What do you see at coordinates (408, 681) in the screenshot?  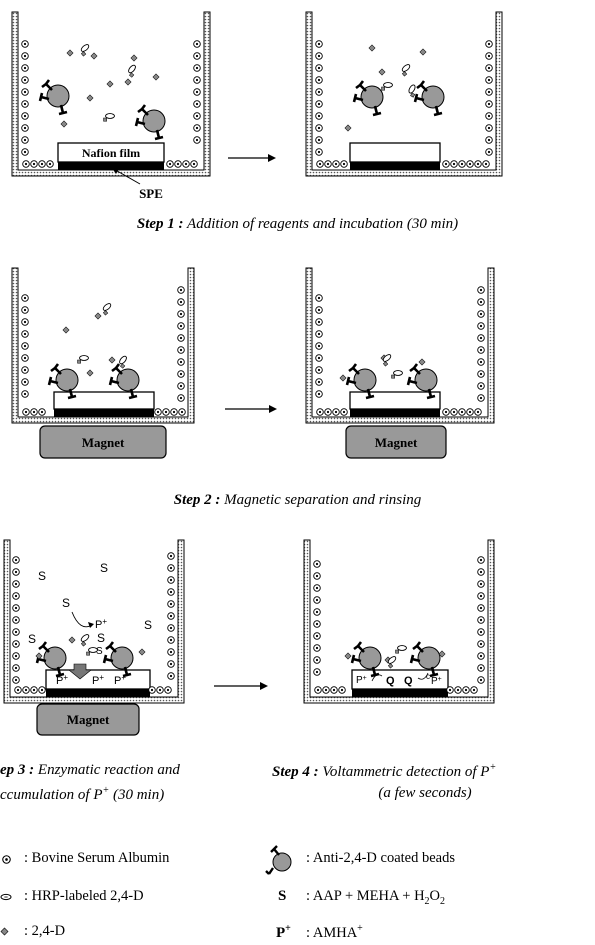 I see `step4-q-2: Q` at bounding box center [408, 681].